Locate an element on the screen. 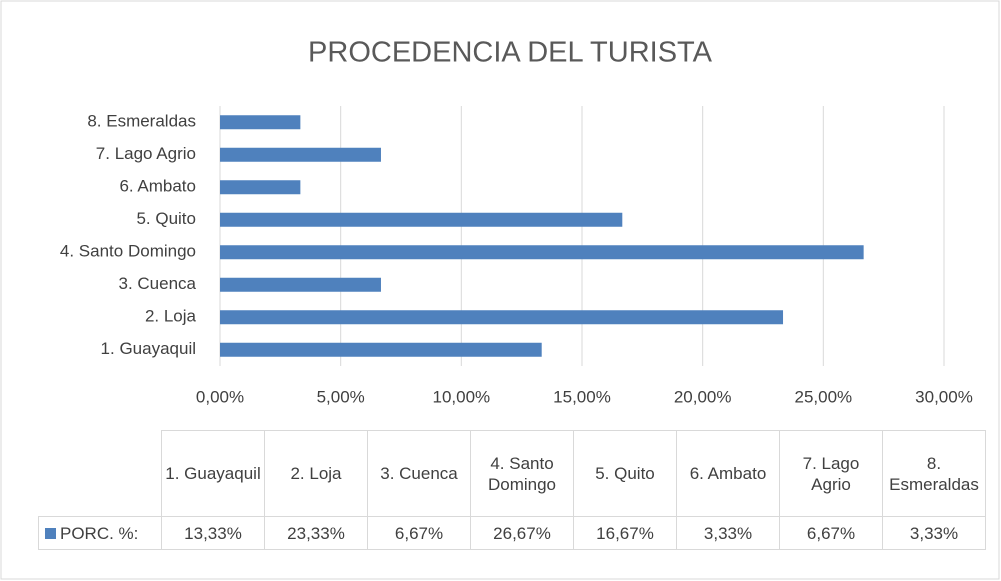 The height and width of the screenshot is (581, 1001). table-value: 23,33% is located at coordinates (316, 533).